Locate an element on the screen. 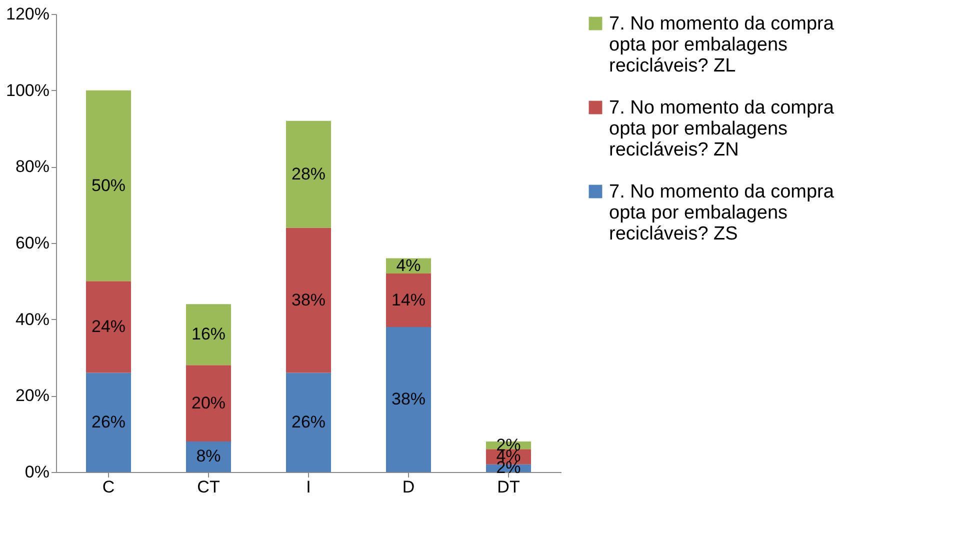 This screenshot has width=960, height=549. x-tick-label: CT is located at coordinates (208, 487).